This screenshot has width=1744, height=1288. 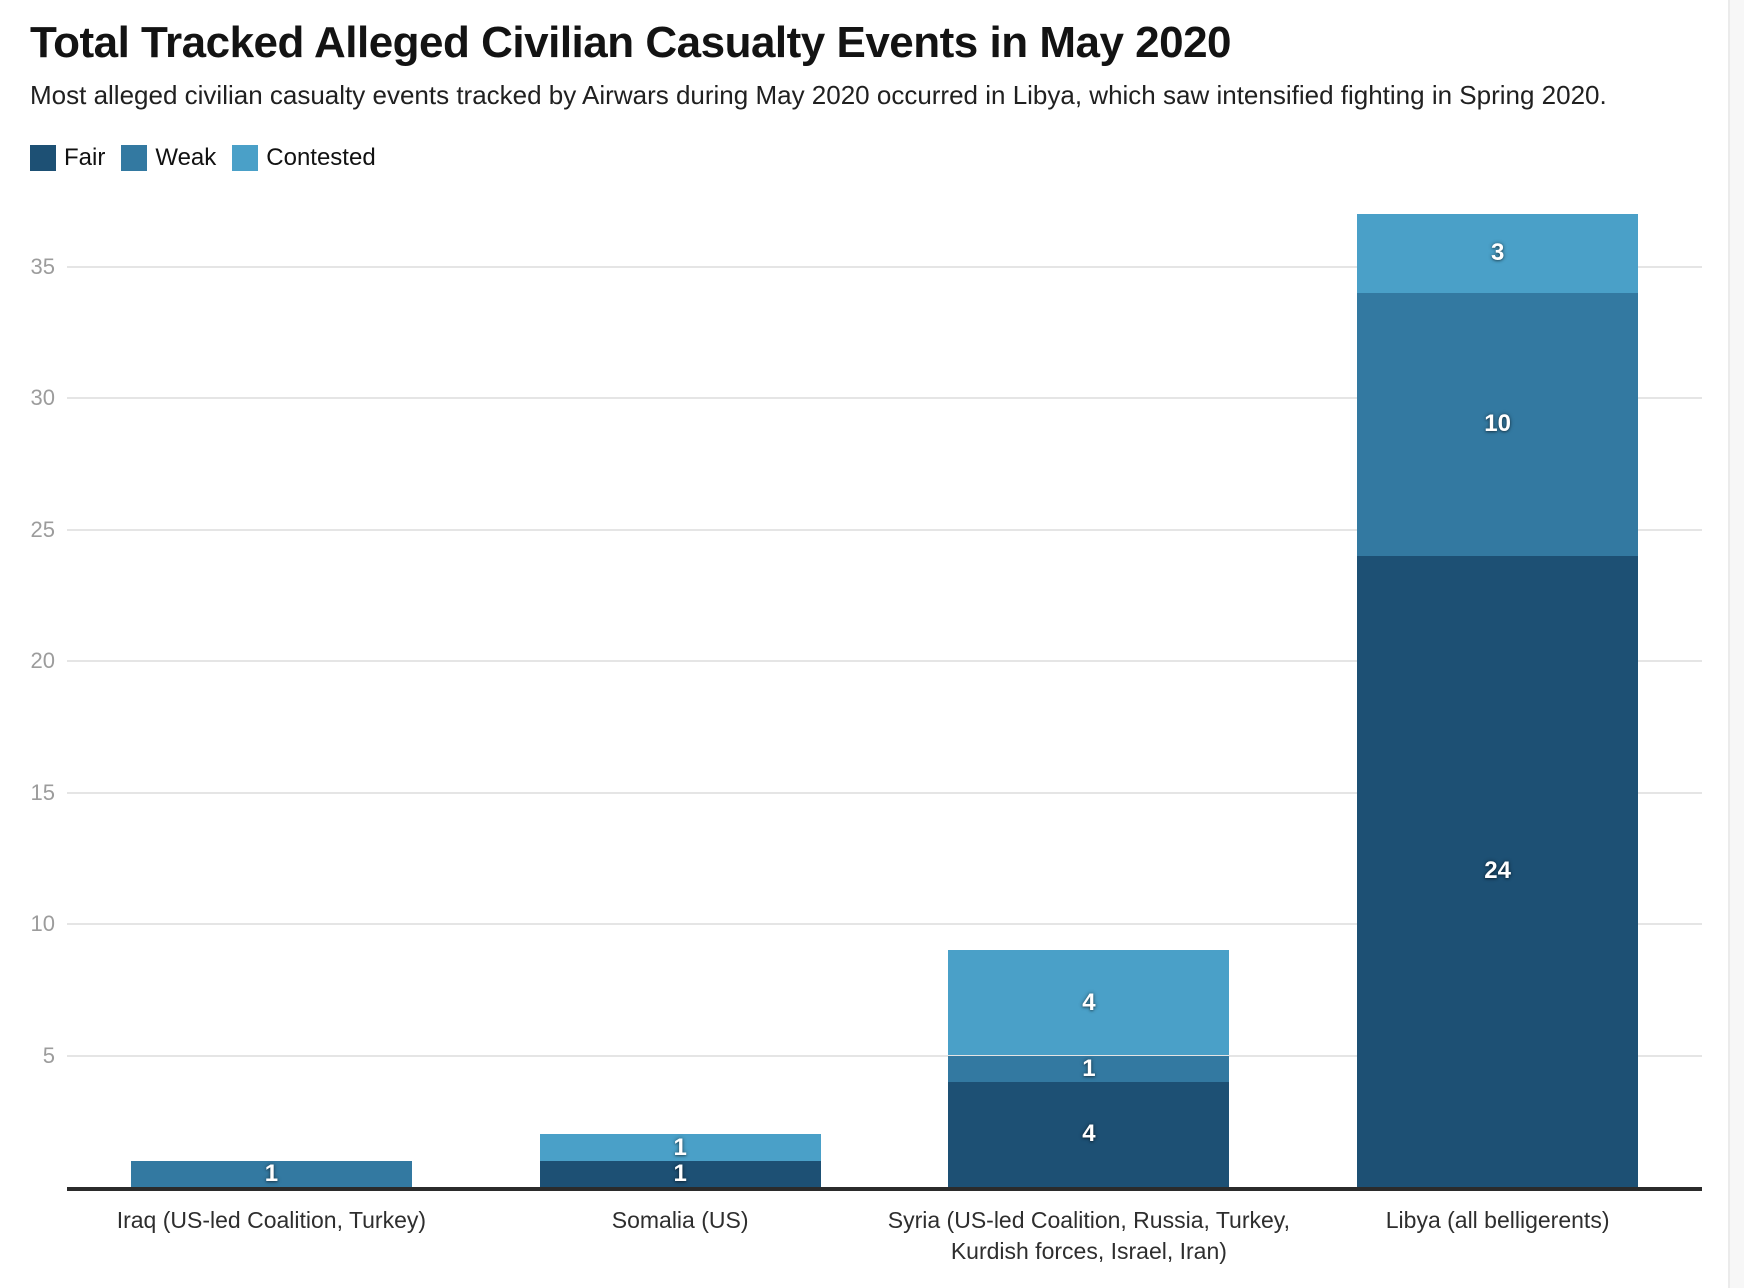 What do you see at coordinates (271, 1220) in the screenshot?
I see `x-axis-category-label: Iraq (US-led Coalition, Turkey)` at bounding box center [271, 1220].